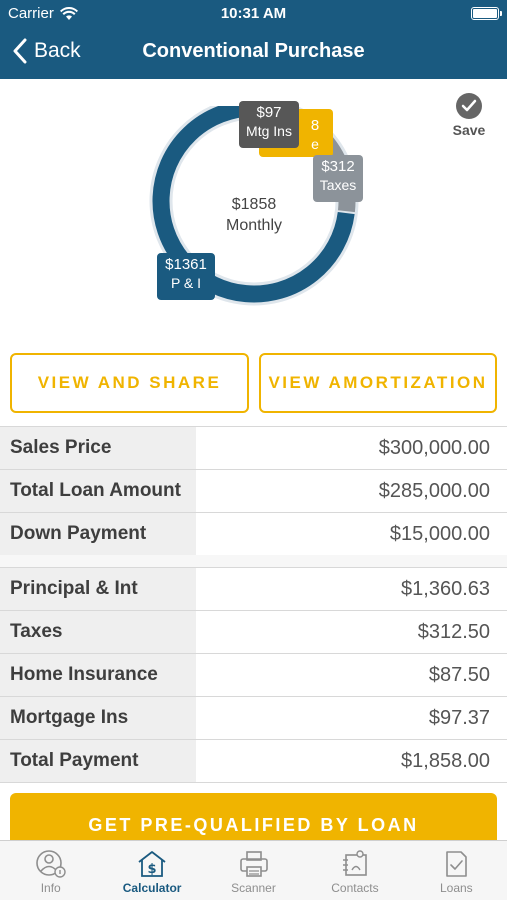 The height and width of the screenshot is (900, 507). What do you see at coordinates (68, 13) in the screenshot?
I see `wifi-icon` at bounding box center [68, 13].